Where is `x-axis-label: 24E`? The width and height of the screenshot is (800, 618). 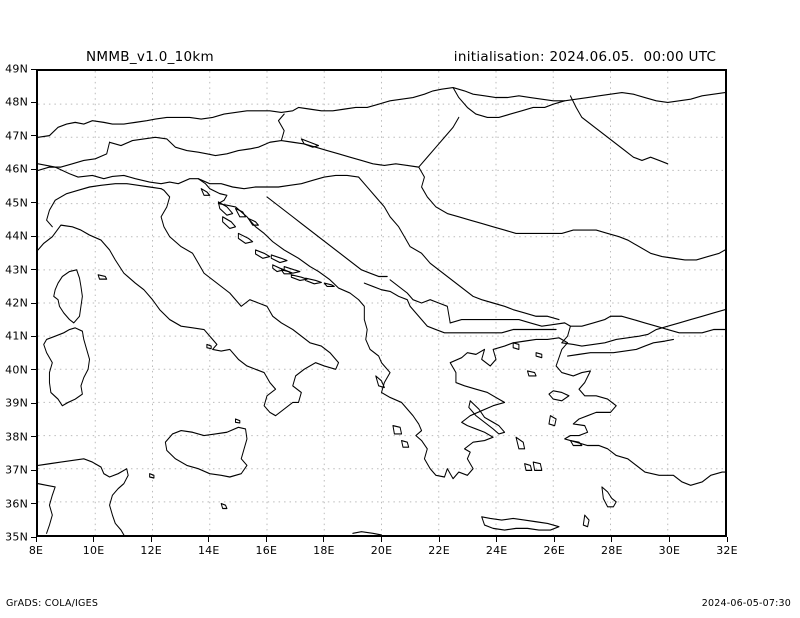 x-axis-label: 24E is located at coordinates (496, 550).